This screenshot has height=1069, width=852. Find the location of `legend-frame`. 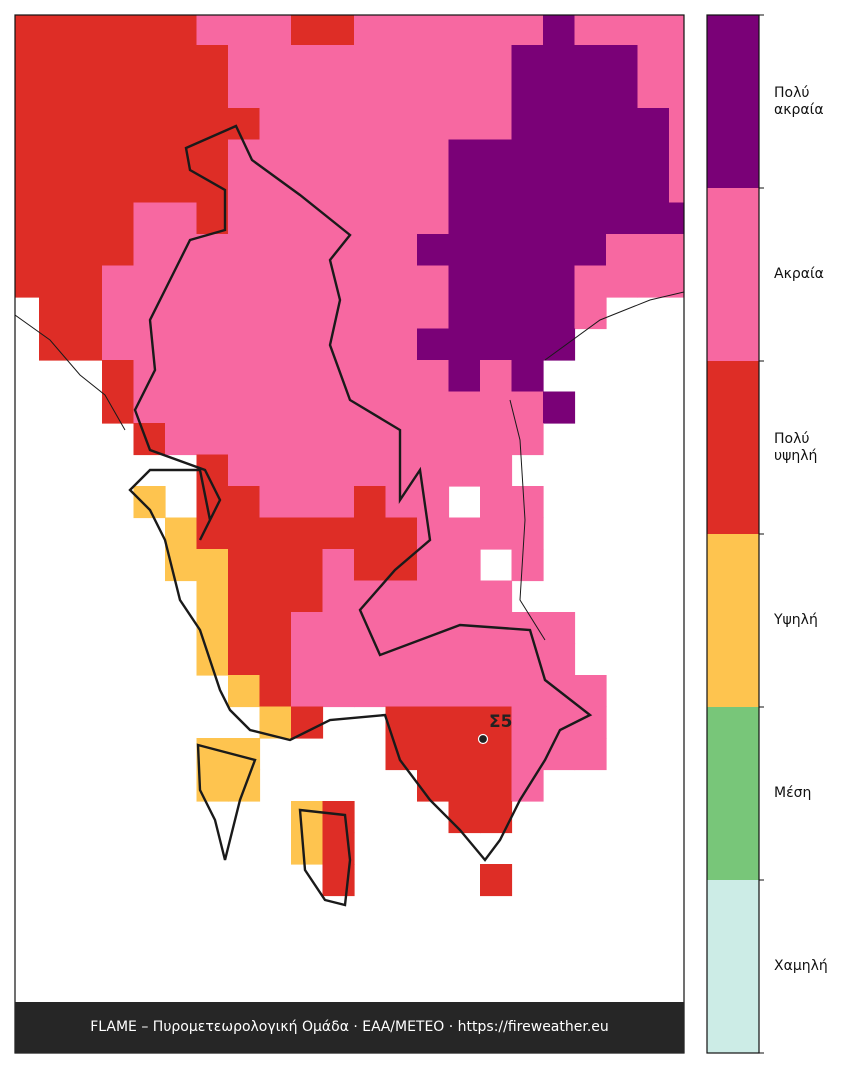

legend-frame is located at coordinates (733, 534).